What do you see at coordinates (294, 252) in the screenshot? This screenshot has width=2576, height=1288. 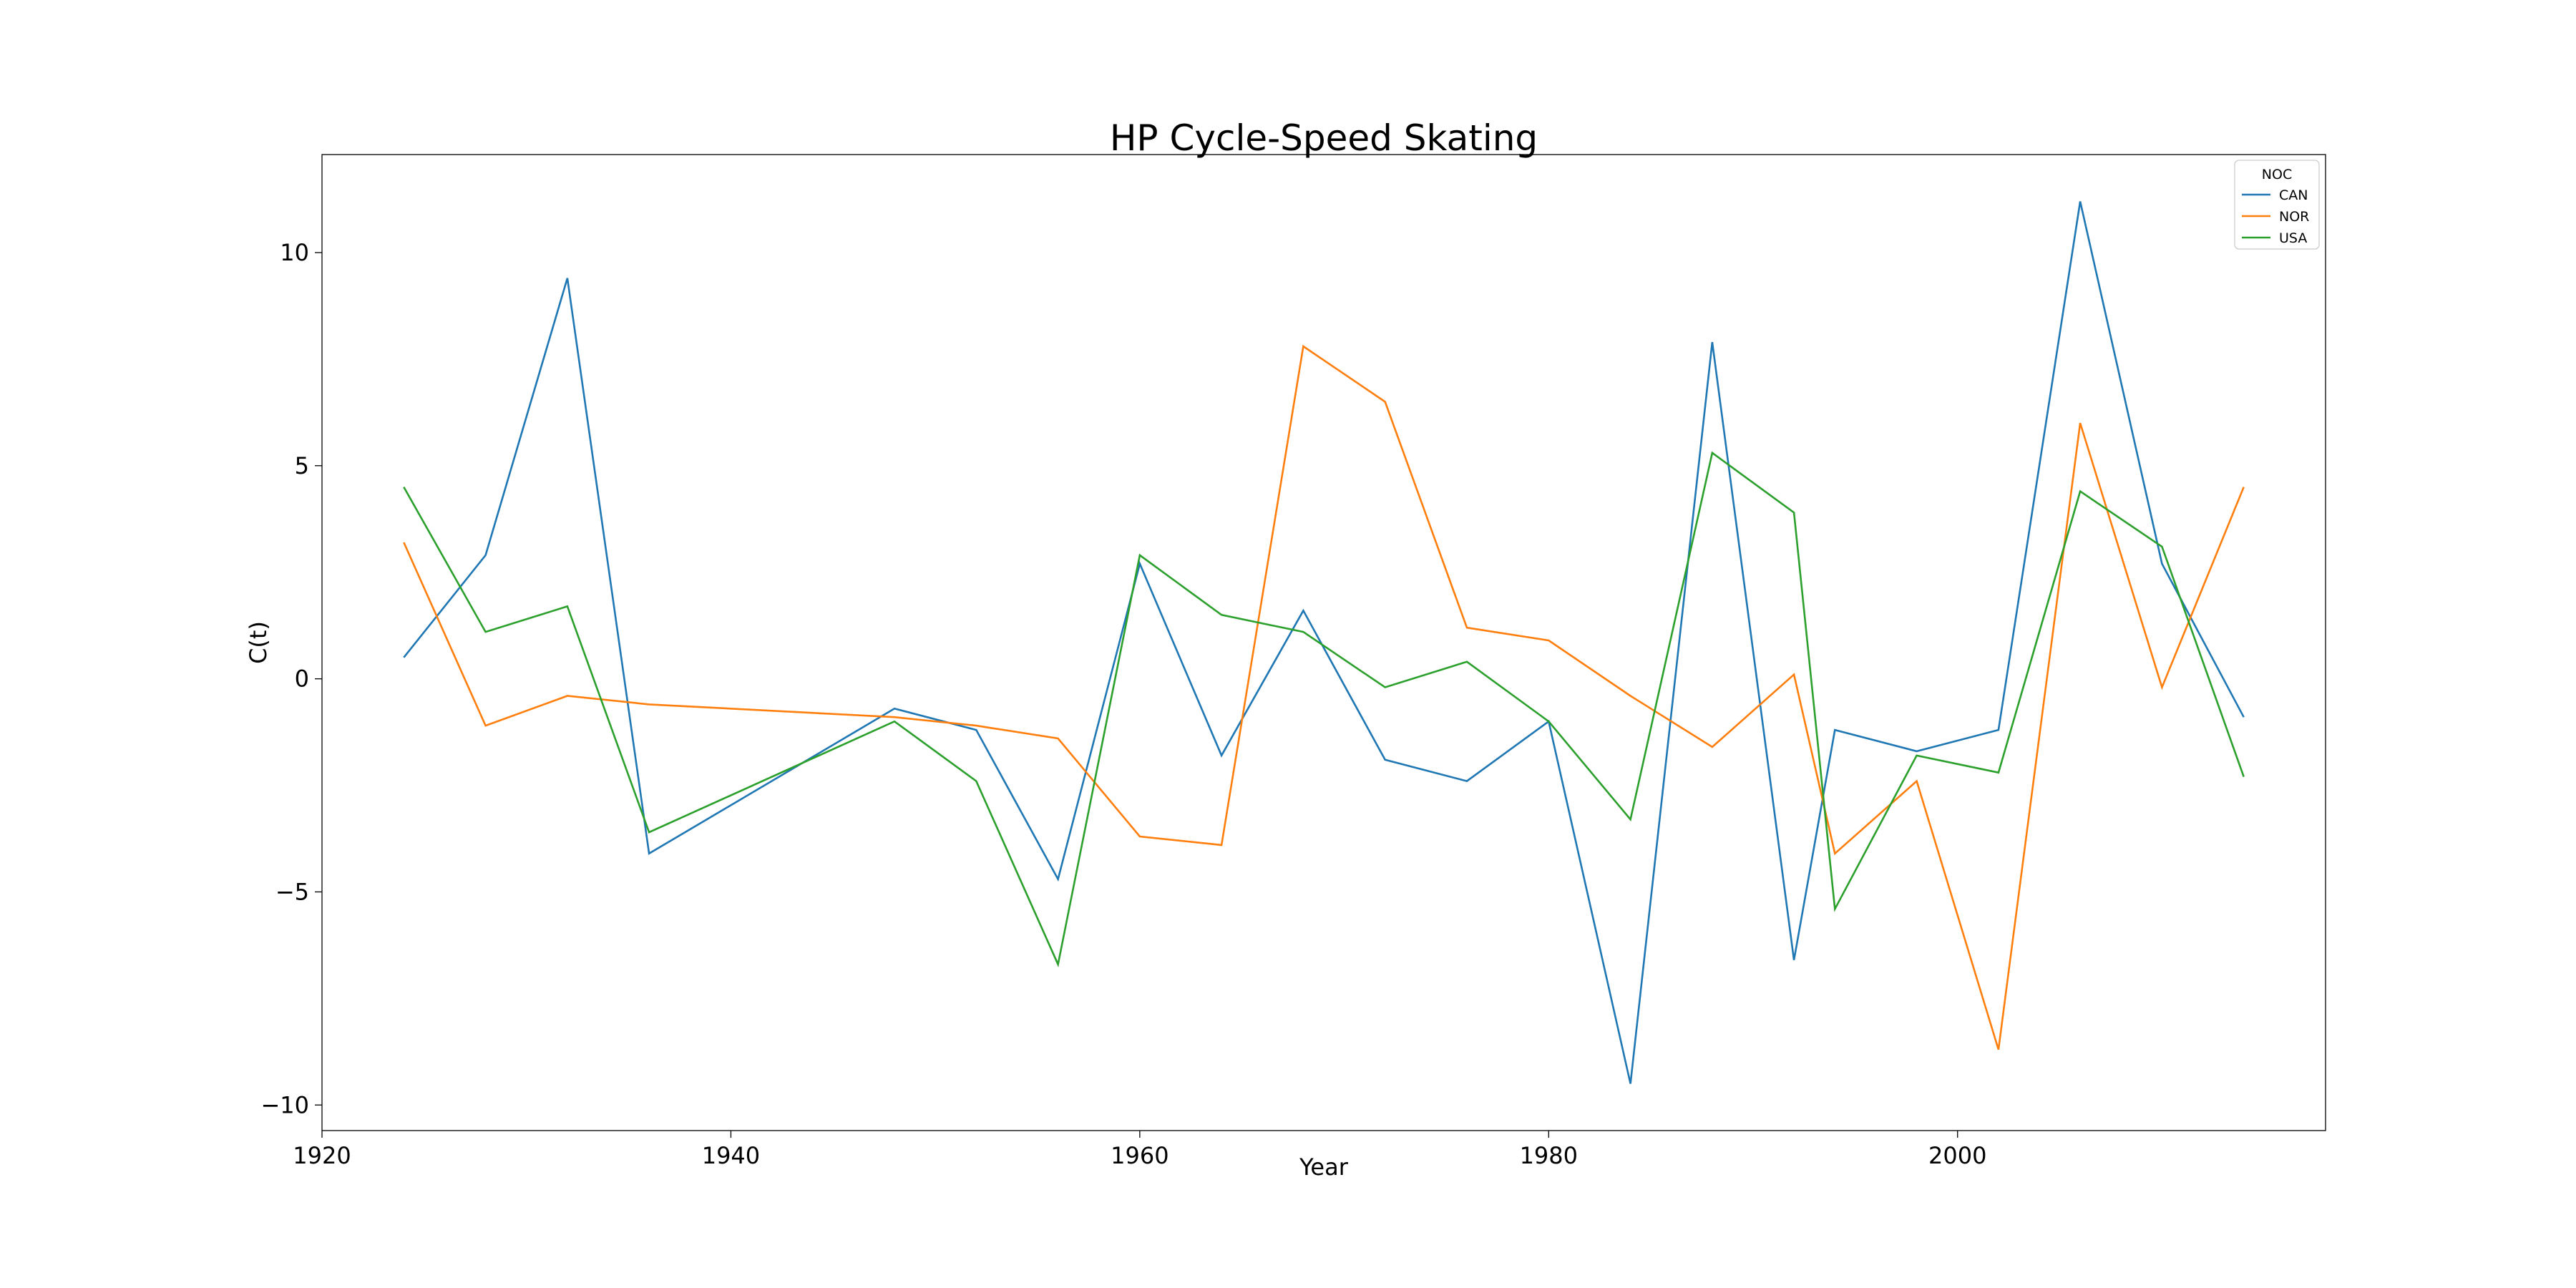 I see `y-tick-label: 10` at bounding box center [294, 252].